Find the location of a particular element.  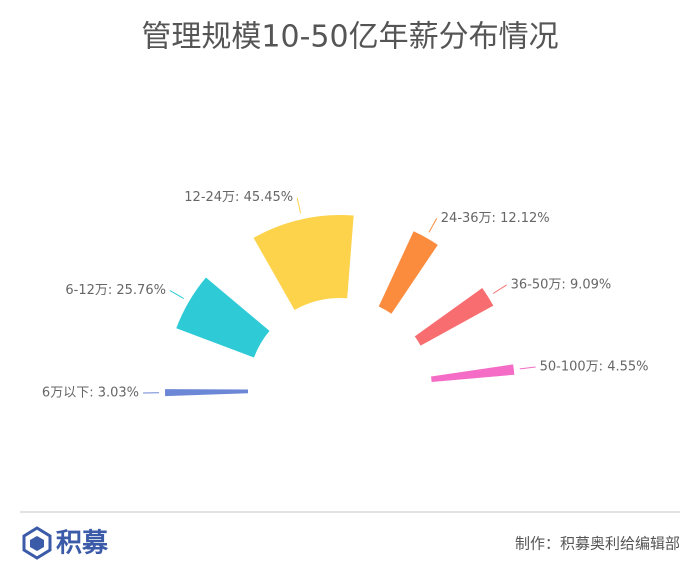

data-label: 50-100万: 4.55% is located at coordinates (594, 366).